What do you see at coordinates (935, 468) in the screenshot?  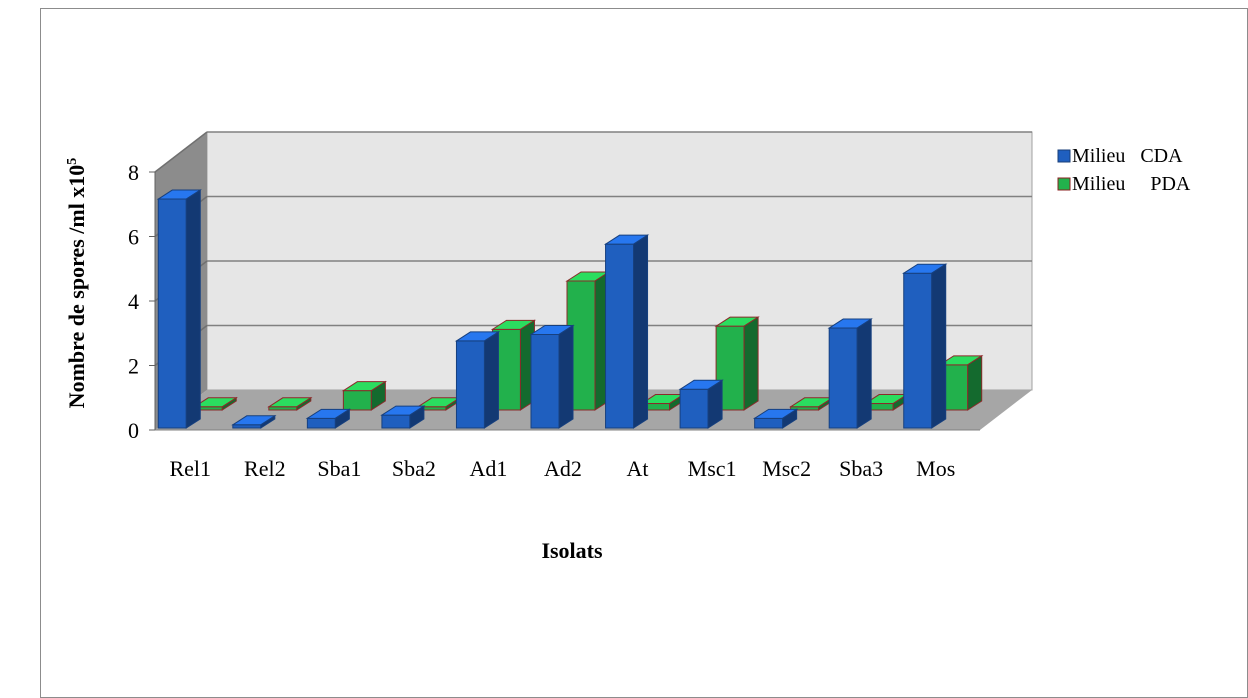 I see `x-category-label: Mos` at bounding box center [935, 468].